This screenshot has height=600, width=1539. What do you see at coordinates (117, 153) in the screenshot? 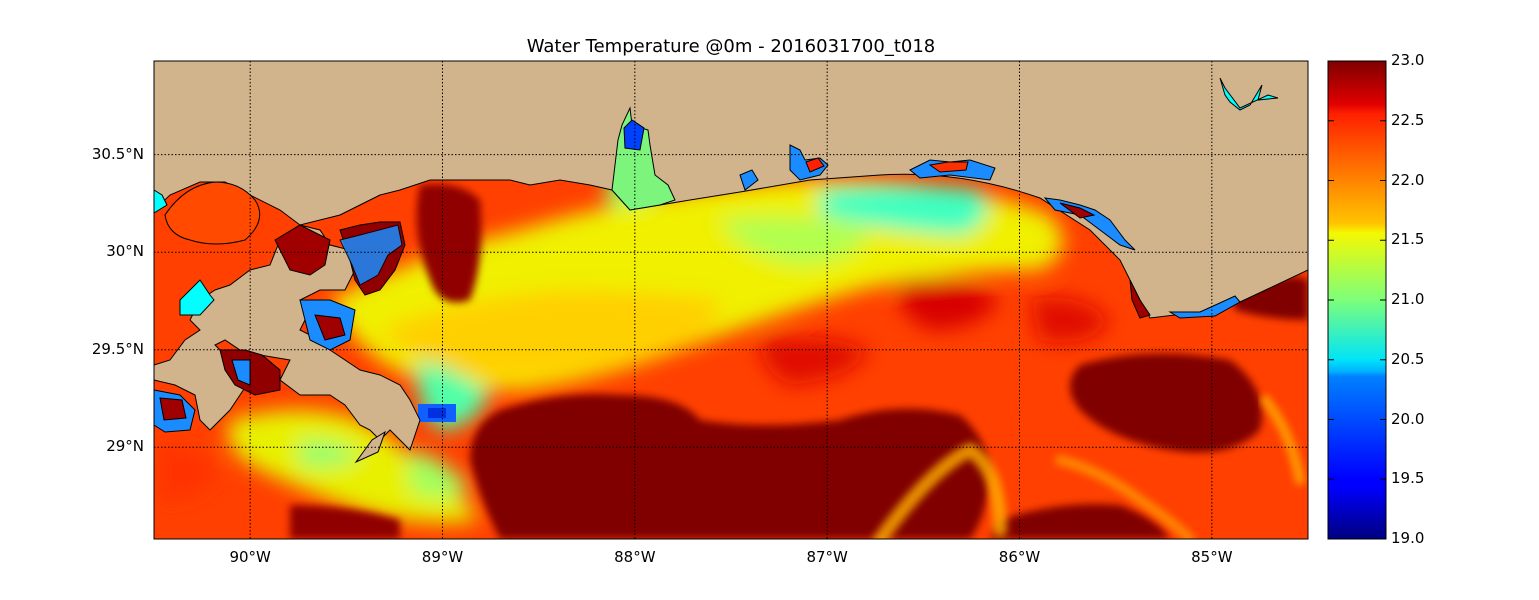
I see `latitude-tick-label: 30.5°N` at bounding box center [117, 153].